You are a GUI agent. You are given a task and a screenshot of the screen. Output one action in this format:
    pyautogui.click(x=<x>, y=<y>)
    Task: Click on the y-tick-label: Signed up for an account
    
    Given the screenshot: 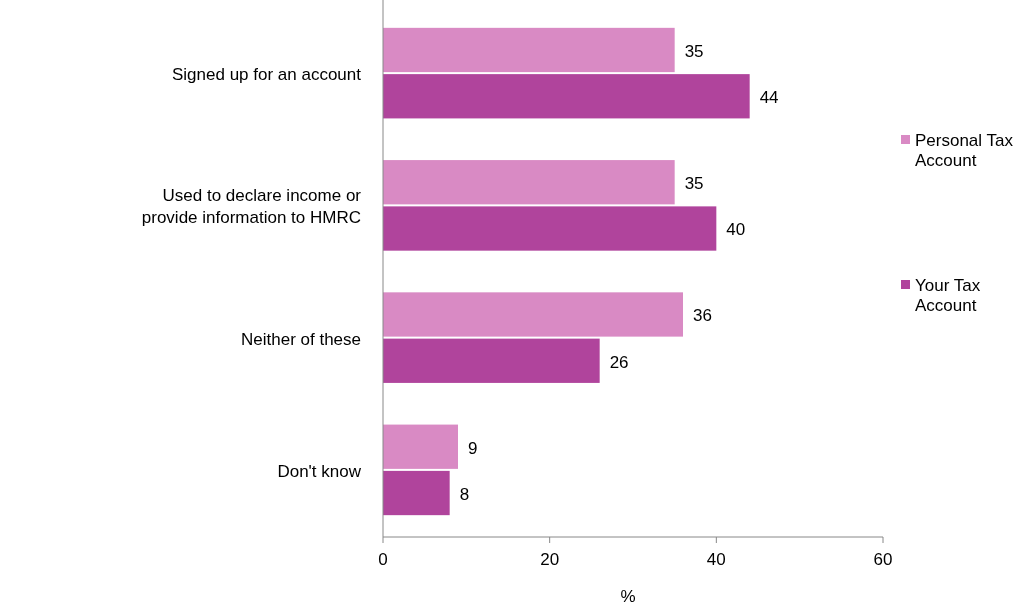 What is the action you would take?
    pyautogui.click(x=266, y=75)
    